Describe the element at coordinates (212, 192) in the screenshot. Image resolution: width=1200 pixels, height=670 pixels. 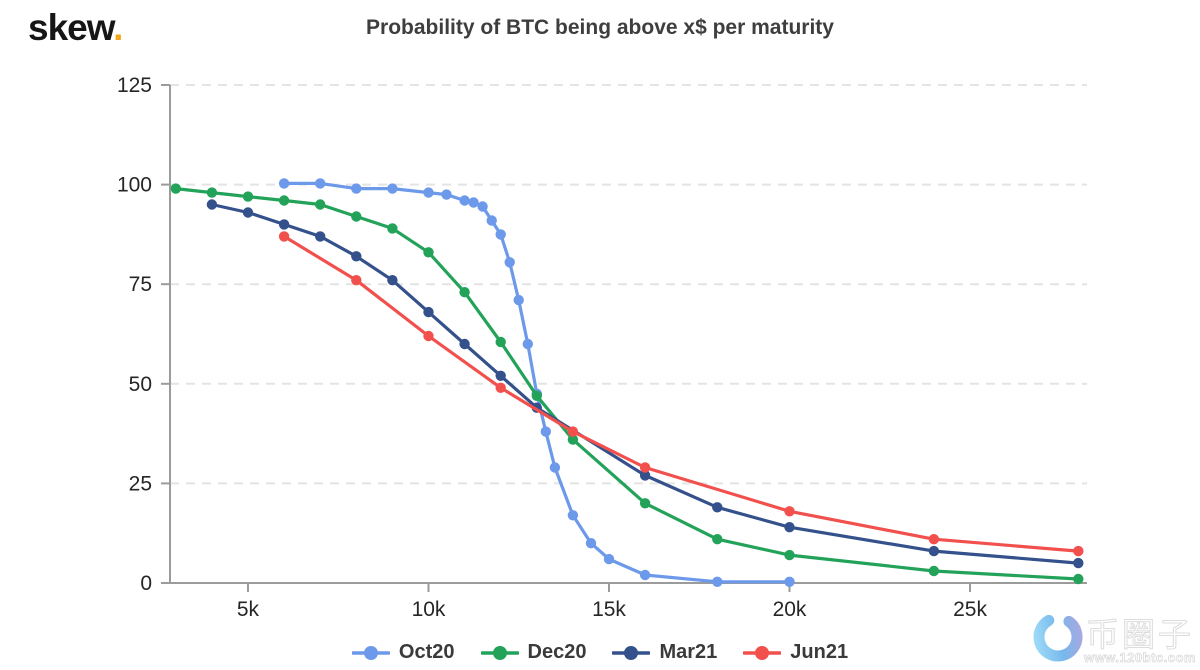
I see `data-point-dec20-4k` at that location.